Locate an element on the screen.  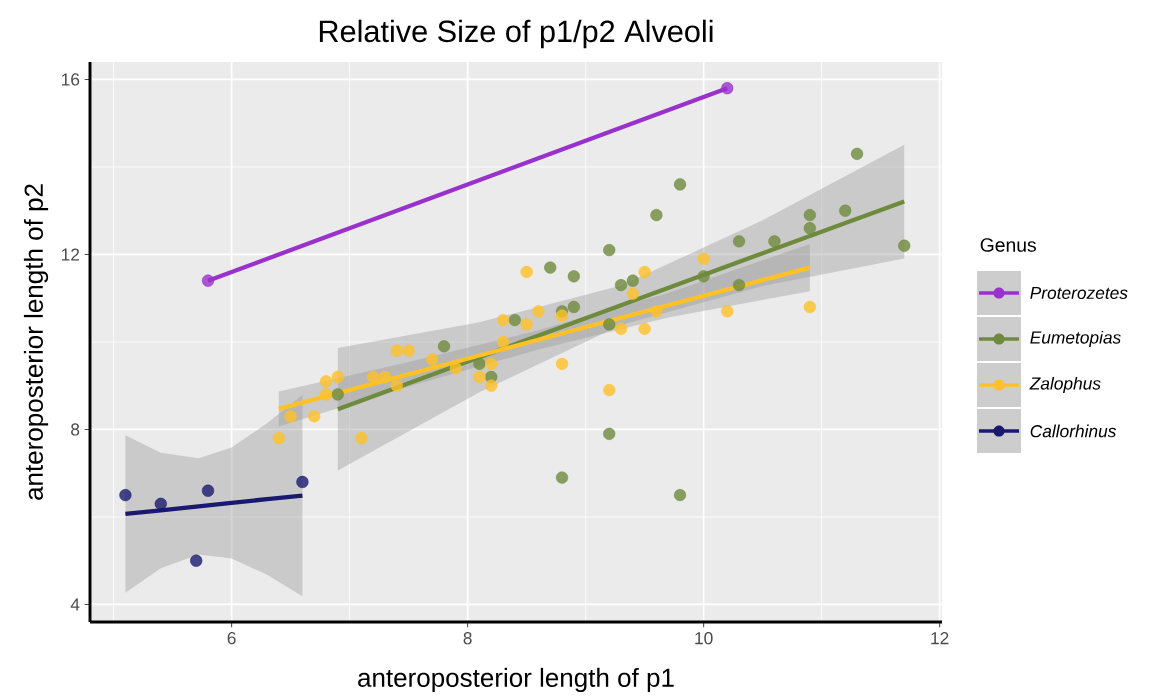
y-tick-label: 12 is located at coordinates (71, 254).